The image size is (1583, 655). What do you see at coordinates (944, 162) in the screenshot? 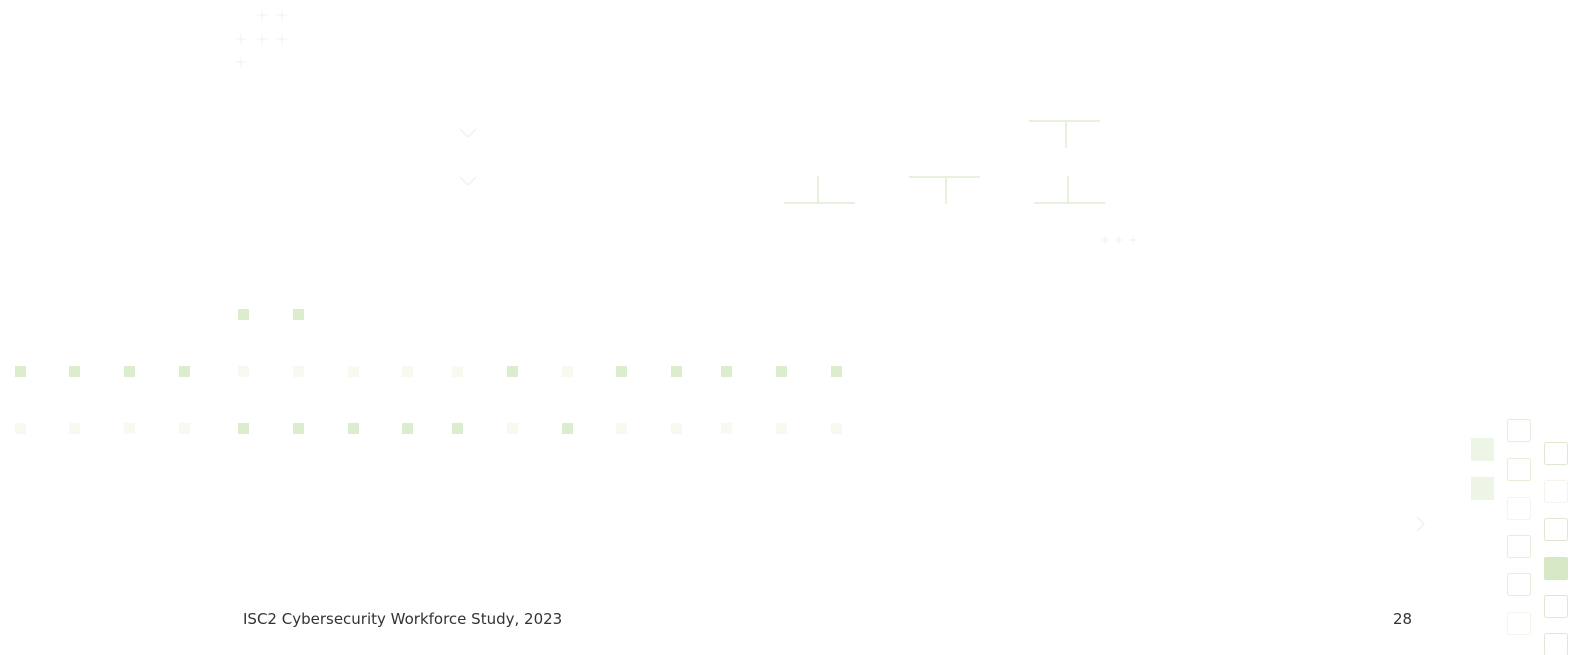
I see `connector-lines` at bounding box center [944, 162].